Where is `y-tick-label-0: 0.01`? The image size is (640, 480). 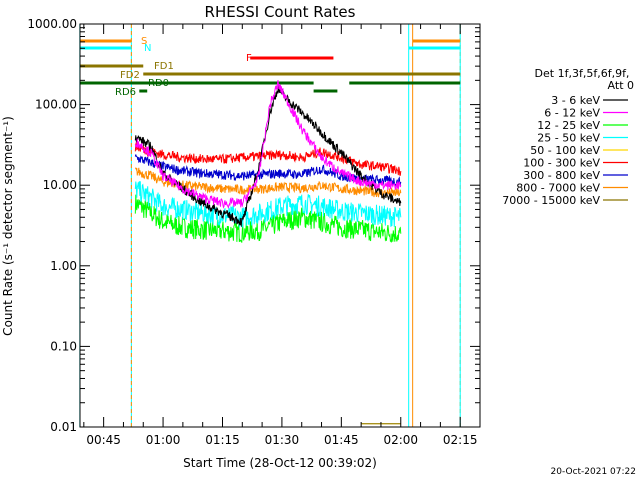
y-tick-label-0: 0.01 is located at coordinates (63, 427).